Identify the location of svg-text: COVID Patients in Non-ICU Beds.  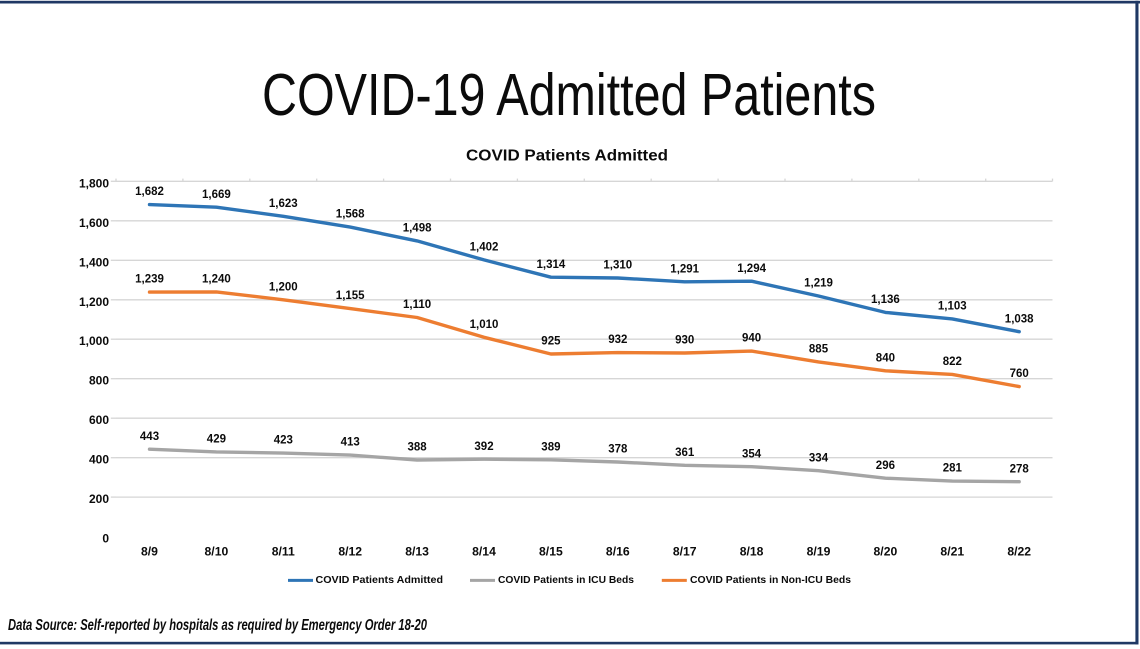
(770, 580).